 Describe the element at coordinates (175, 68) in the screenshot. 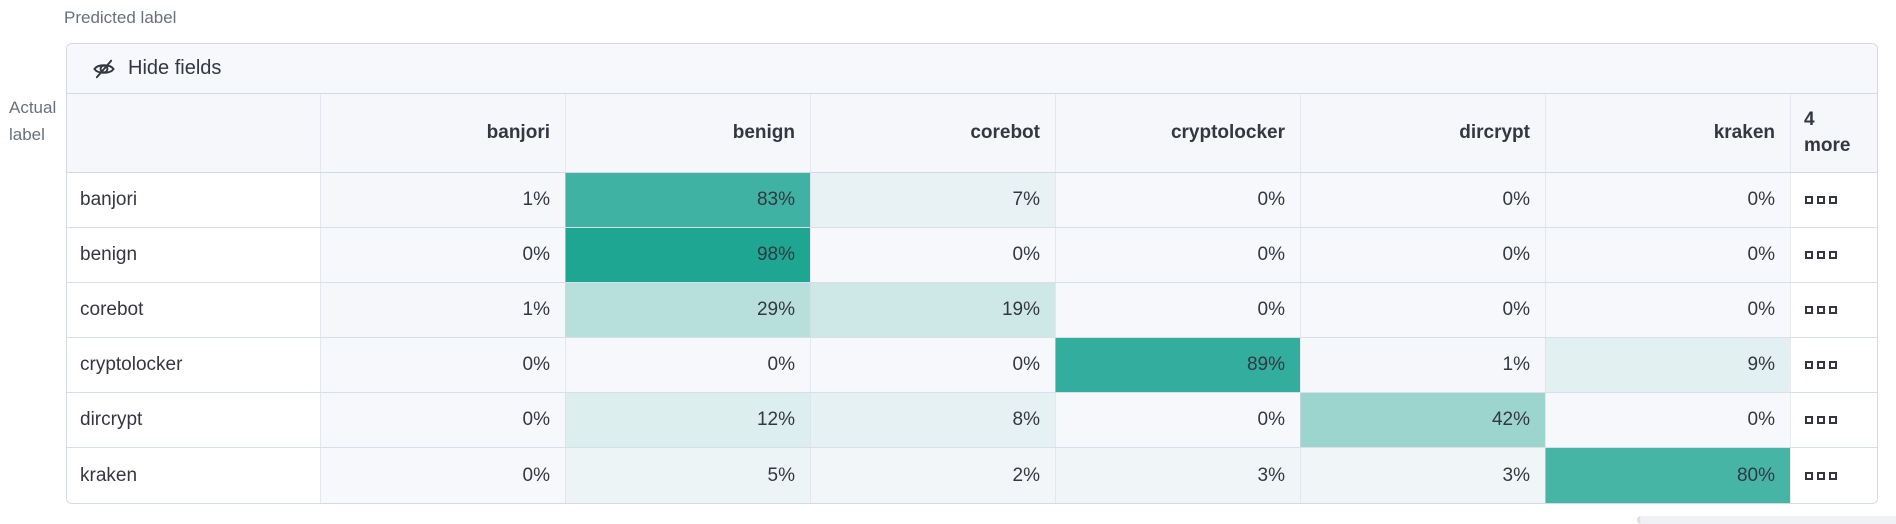

I see `hide-fields-label: Hide fields` at that location.